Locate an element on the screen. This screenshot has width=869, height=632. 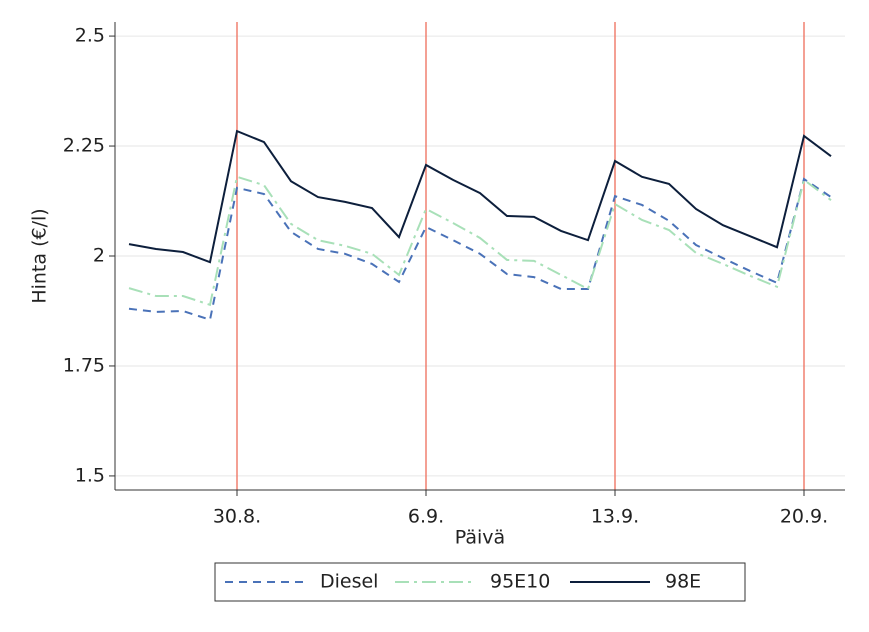
legend-label: Diesel is located at coordinates (349, 582).